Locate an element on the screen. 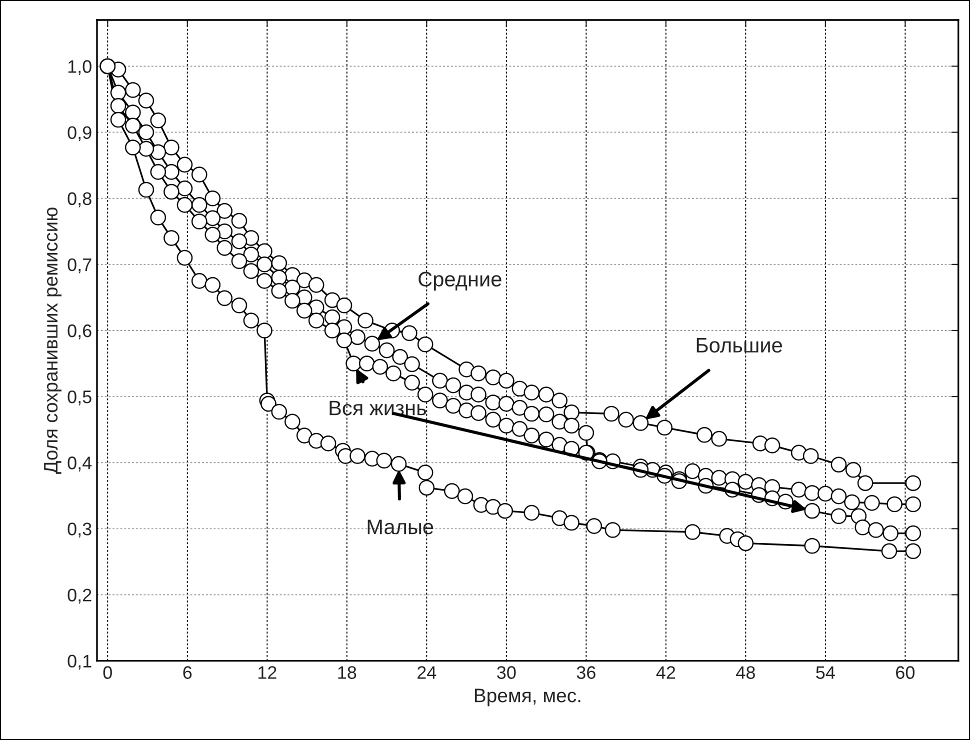 Image resolution: width=970 pixels, height=740 pixels. x-tick-label: 42 is located at coordinates (666, 672).